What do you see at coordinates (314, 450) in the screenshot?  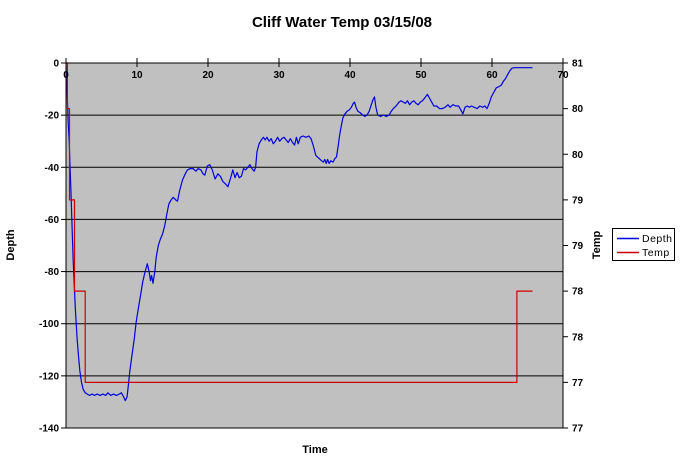 I see `x-axis-title: Time` at bounding box center [314, 450].